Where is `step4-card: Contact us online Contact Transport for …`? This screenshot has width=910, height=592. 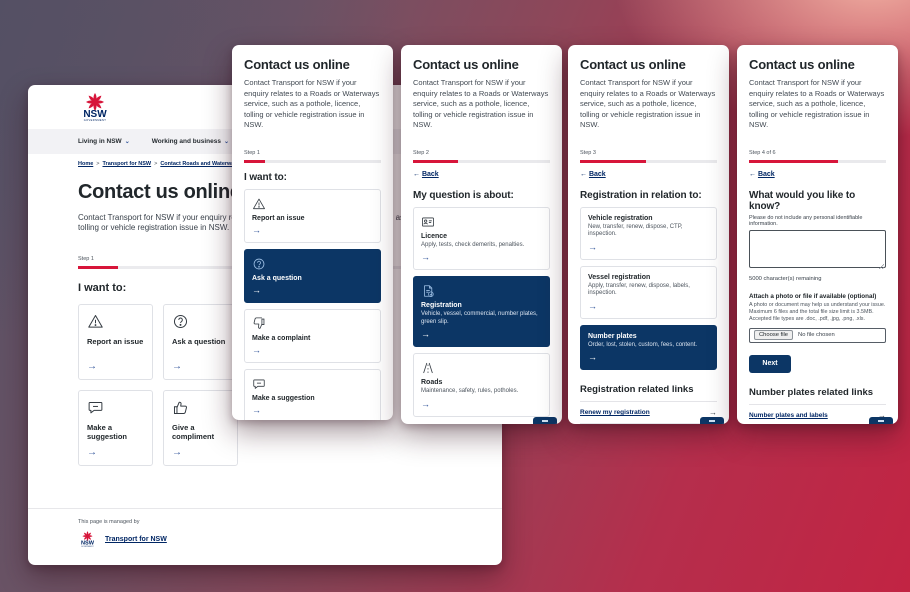
step4-card: Contact us online Contact Transport for … is located at coordinates (817, 234).